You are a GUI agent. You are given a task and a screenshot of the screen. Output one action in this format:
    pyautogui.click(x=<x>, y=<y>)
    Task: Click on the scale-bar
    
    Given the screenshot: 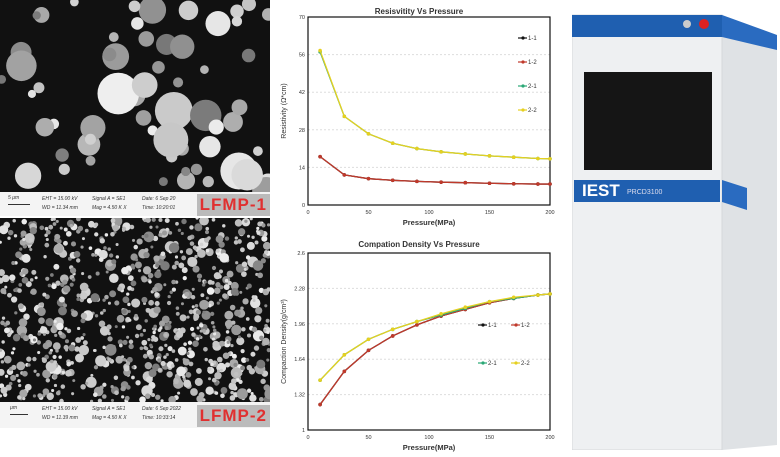 What is the action you would take?
    pyautogui.click(x=19, y=204)
    